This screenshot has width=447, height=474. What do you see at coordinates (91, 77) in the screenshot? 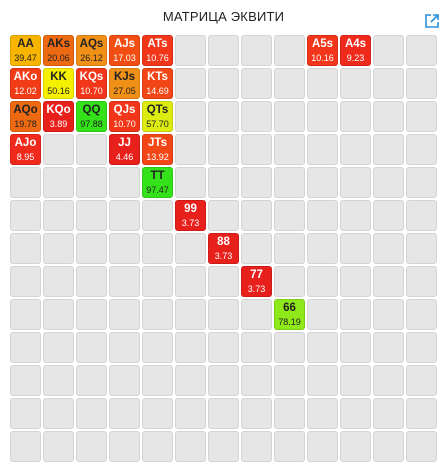
I see `hand-label: KQs` at bounding box center [91, 77].